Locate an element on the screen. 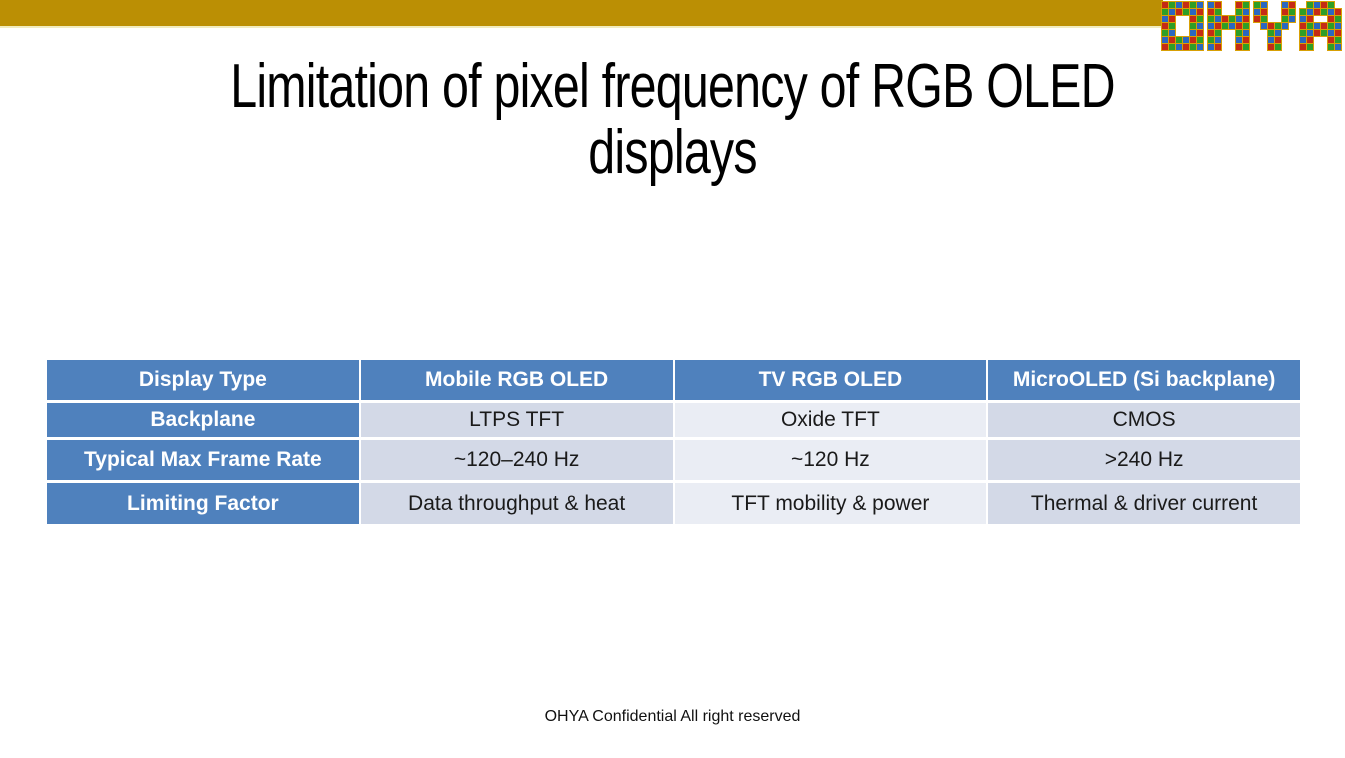 The height and width of the screenshot is (758, 1345). table-cell: ~120 Hz is located at coordinates (830, 460).